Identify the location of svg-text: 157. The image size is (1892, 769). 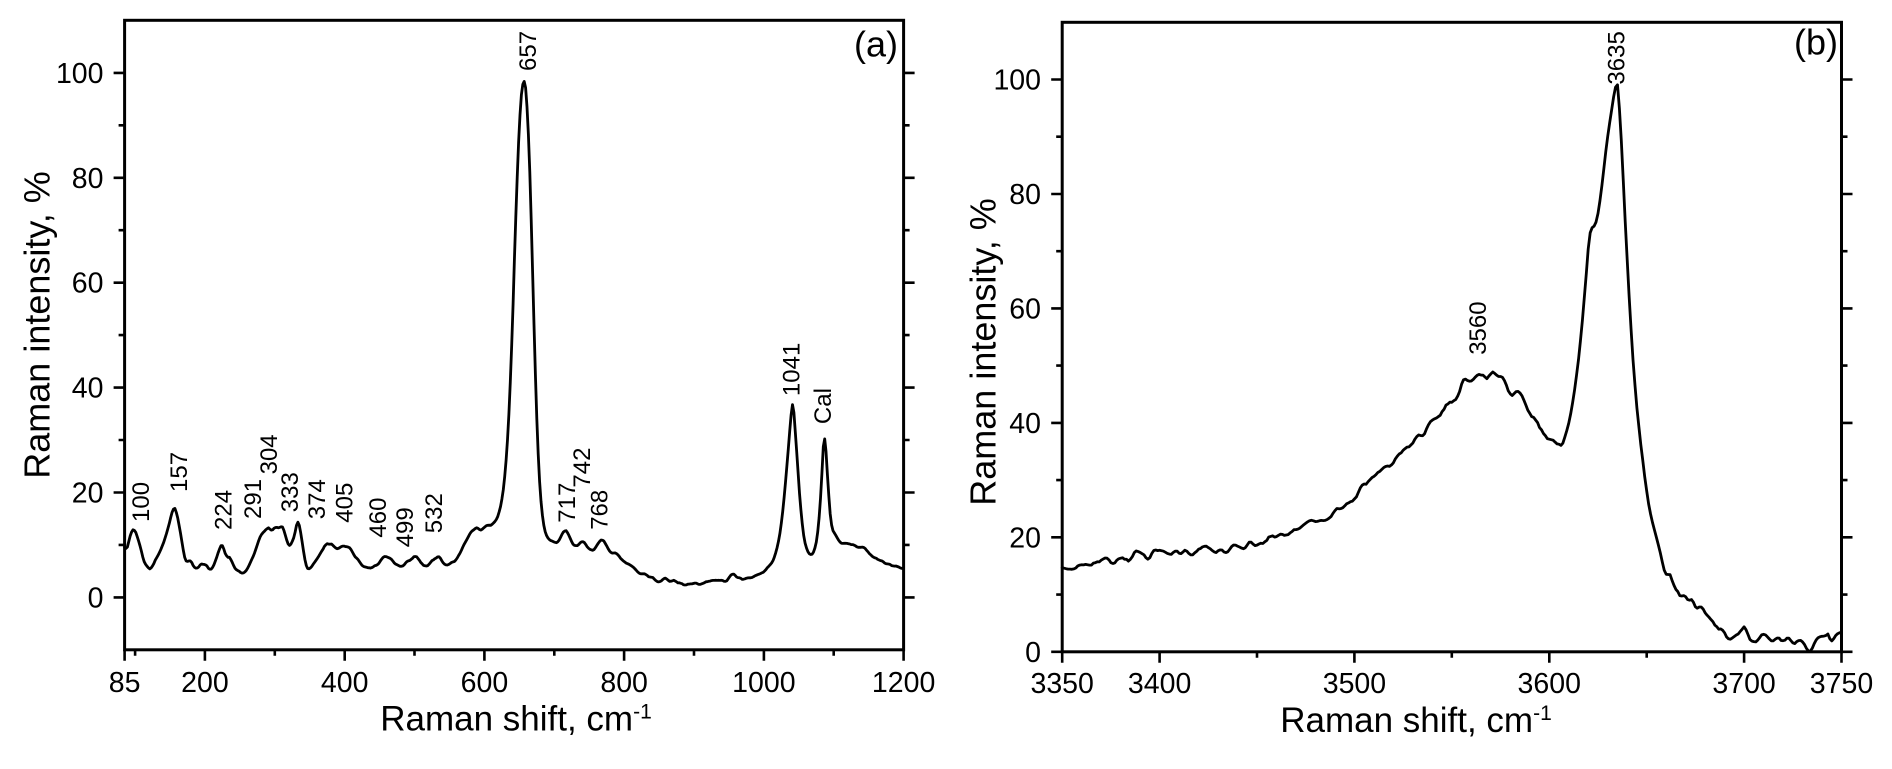
(179, 472).